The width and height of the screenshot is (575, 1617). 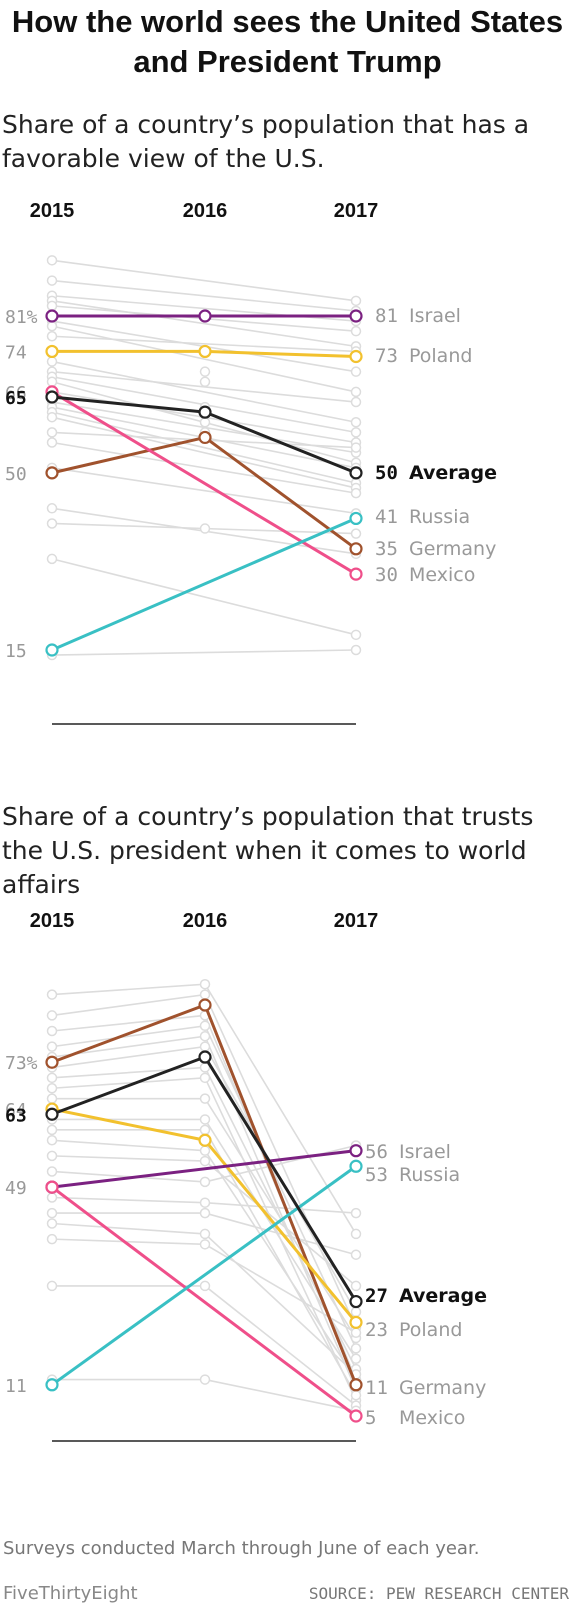 What do you see at coordinates (386, 575) in the screenshot?
I see `end-value-mexico: 30` at bounding box center [386, 575].